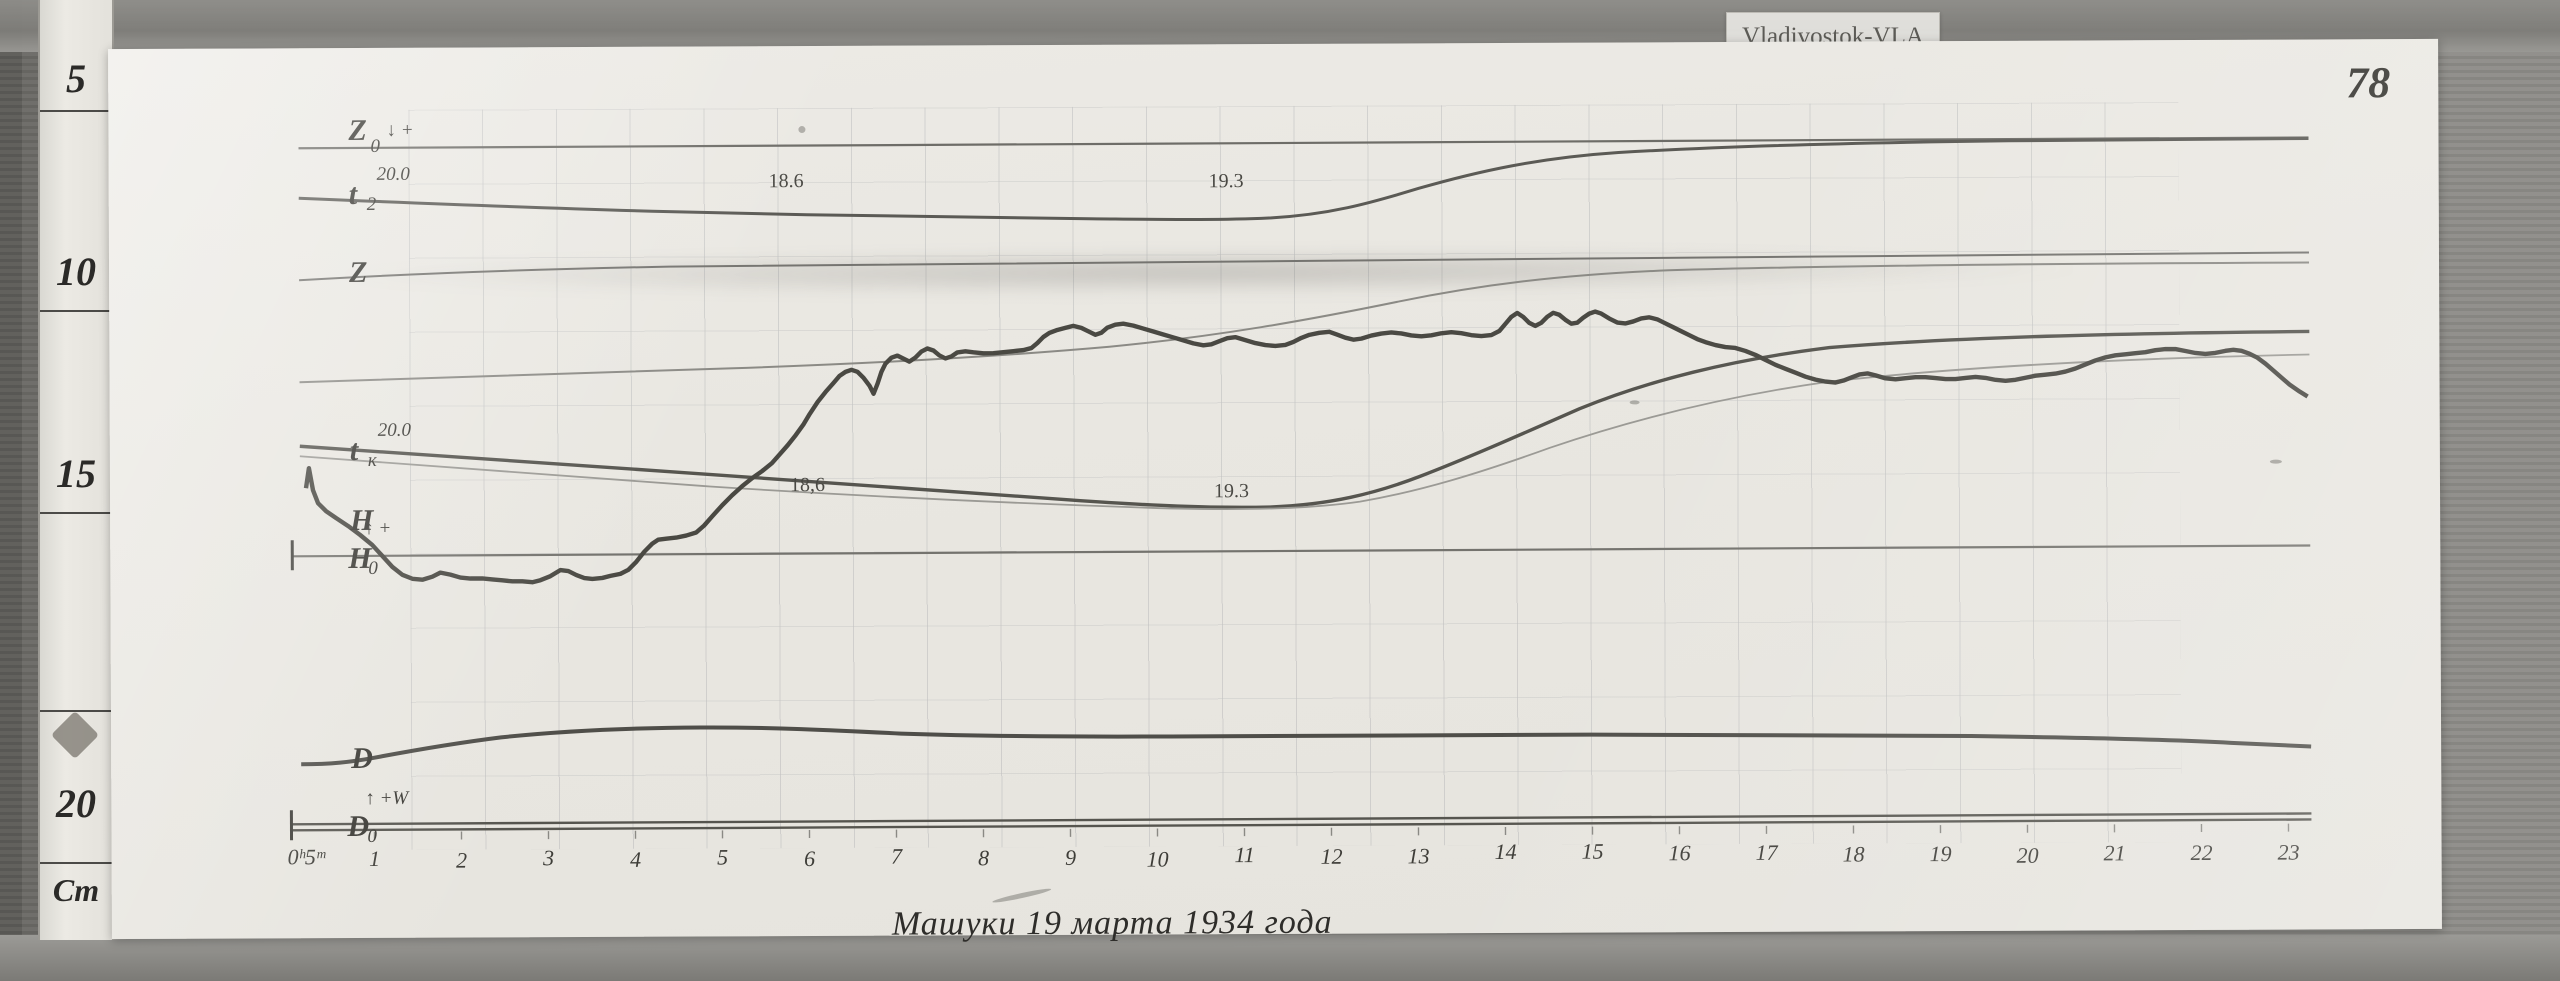 Image resolution: width=2560 pixels, height=981 pixels. Describe the element at coordinates (462, 860) in the screenshot. I see `hour-label-2: 2` at that location.